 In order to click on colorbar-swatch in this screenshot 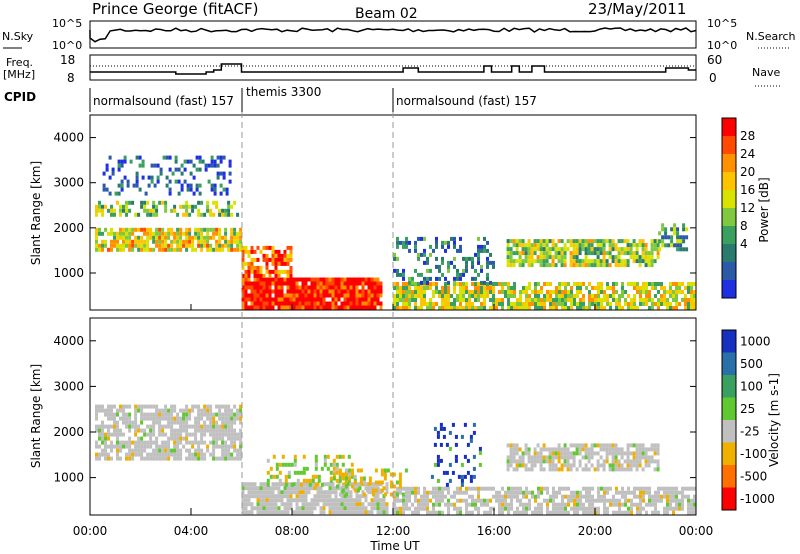, I will do `click(729, 431)`.